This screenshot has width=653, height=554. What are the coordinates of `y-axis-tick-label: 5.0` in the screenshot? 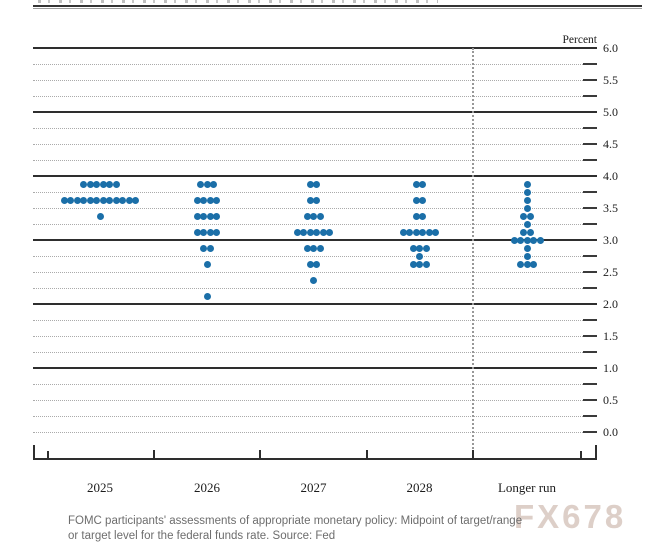 It's located at (610, 112).